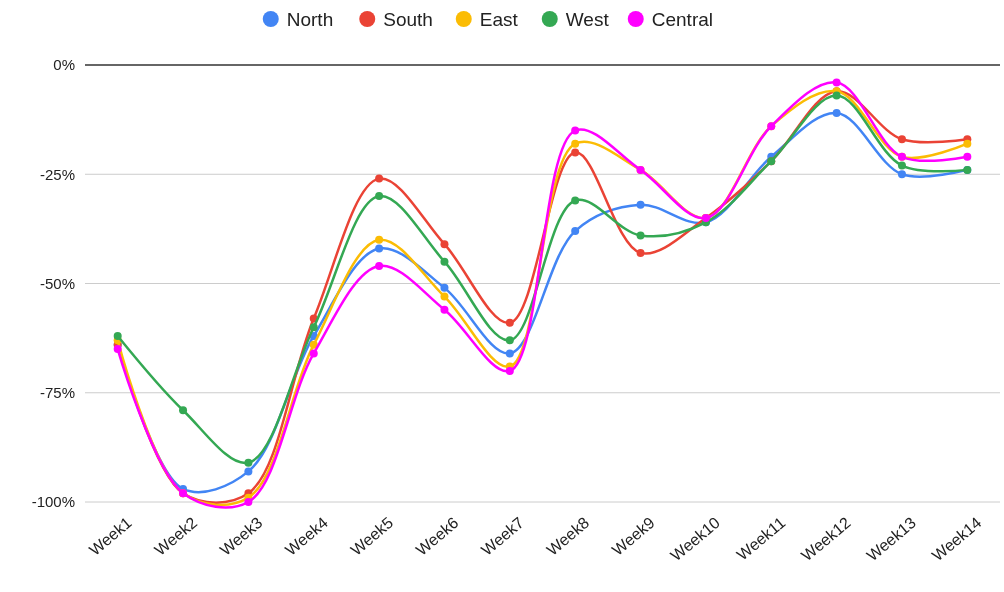 The image size is (1004, 592). Describe the element at coordinates (53, 502) in the screenshot. I see `y-tick-label: -100%` at that location.